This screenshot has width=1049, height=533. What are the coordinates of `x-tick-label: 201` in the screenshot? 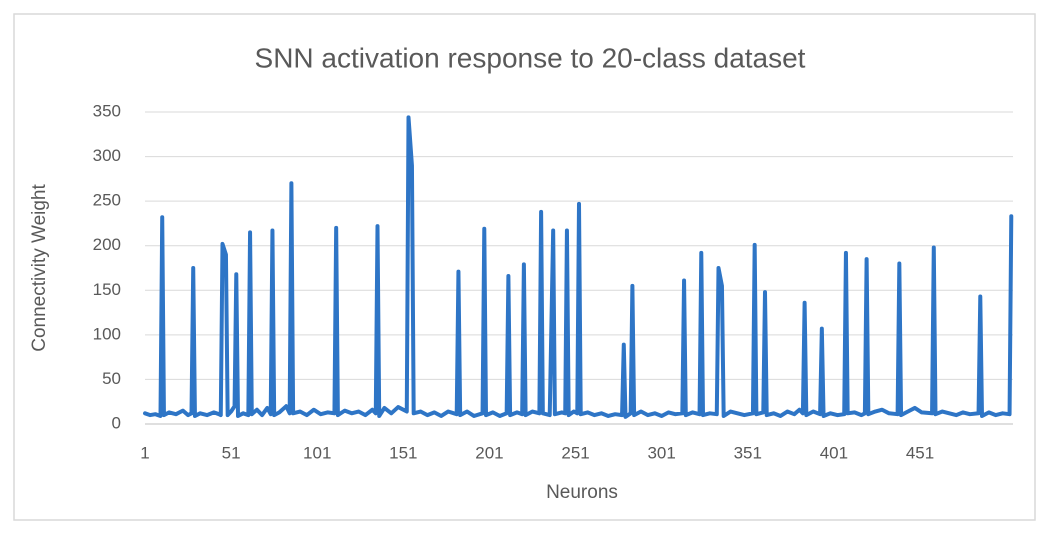 It's located at (489, 452).